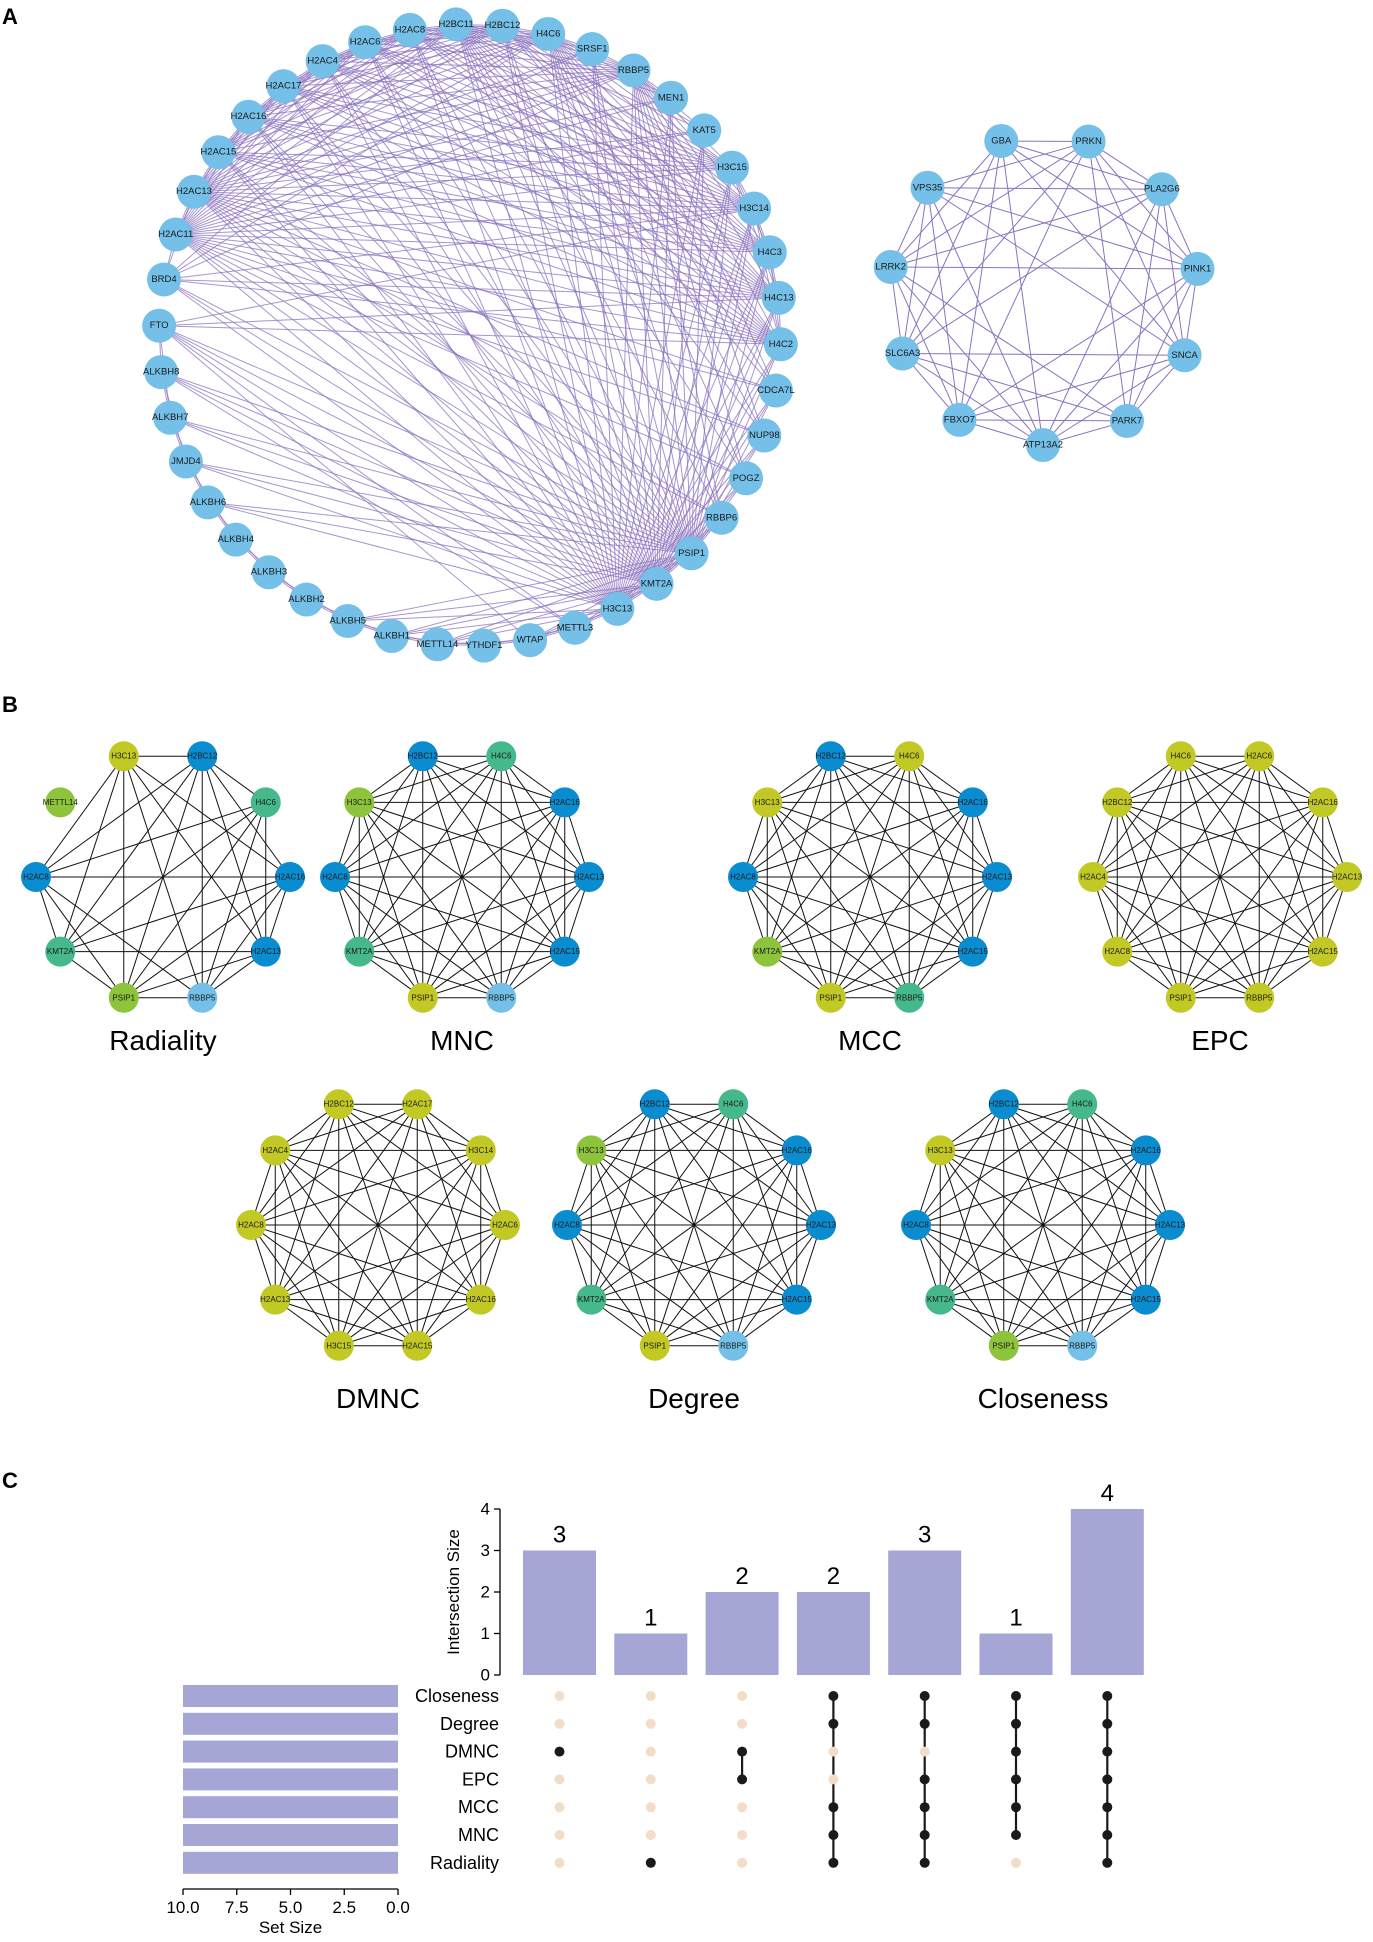 The width and height of the screenshot is (1373, 1942). What do you see at coordinates (344, 1907) in the screenshot?
I see `x-tick-label: 2.5` at bounding box center [344, 1907].